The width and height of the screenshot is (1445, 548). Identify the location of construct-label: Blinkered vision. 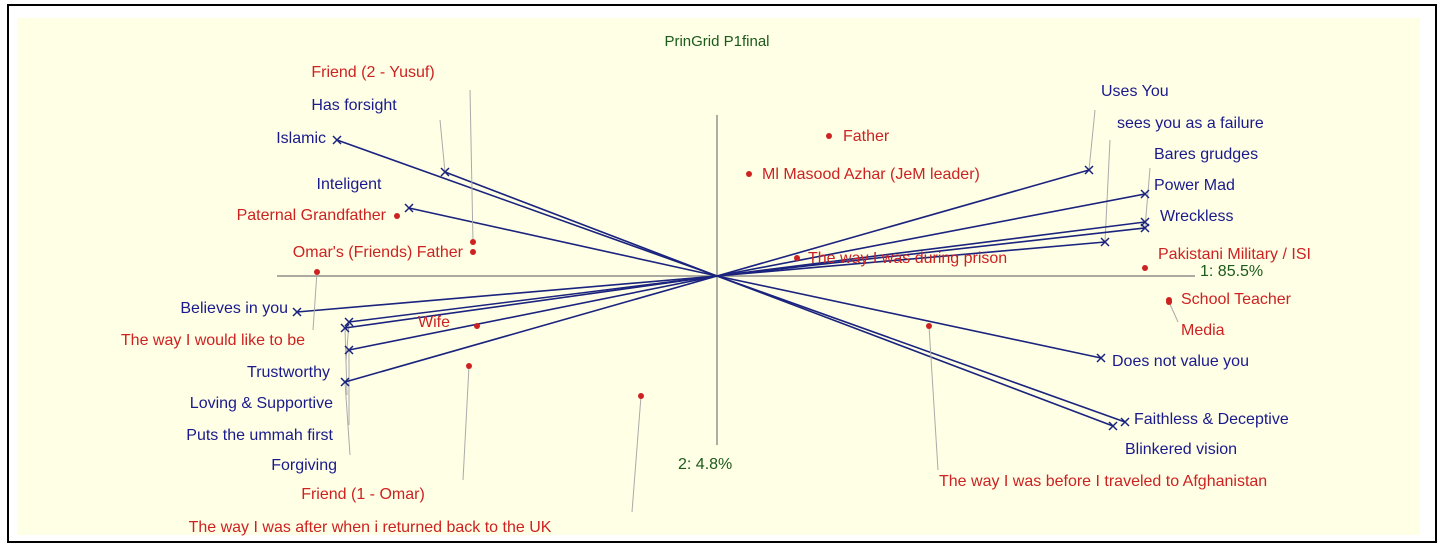
(1181, 449).